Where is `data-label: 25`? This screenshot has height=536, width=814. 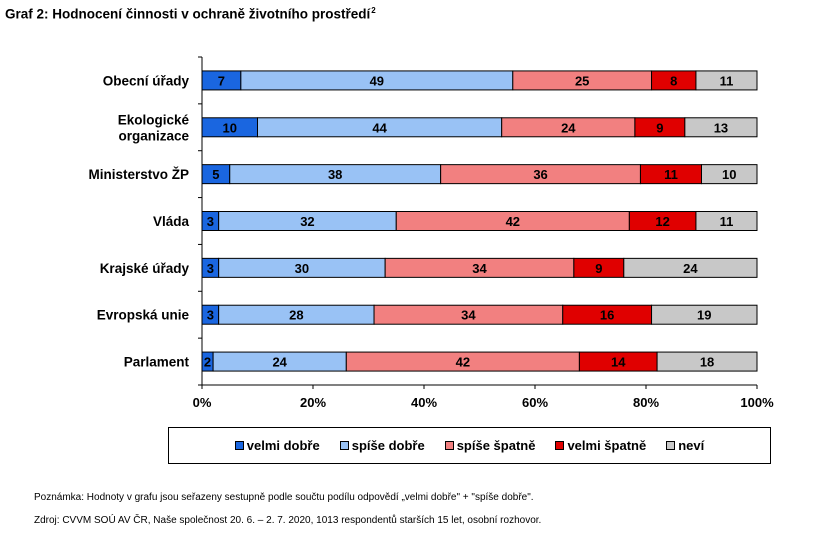 data-label: 25 is located at coordinates (582, 80).